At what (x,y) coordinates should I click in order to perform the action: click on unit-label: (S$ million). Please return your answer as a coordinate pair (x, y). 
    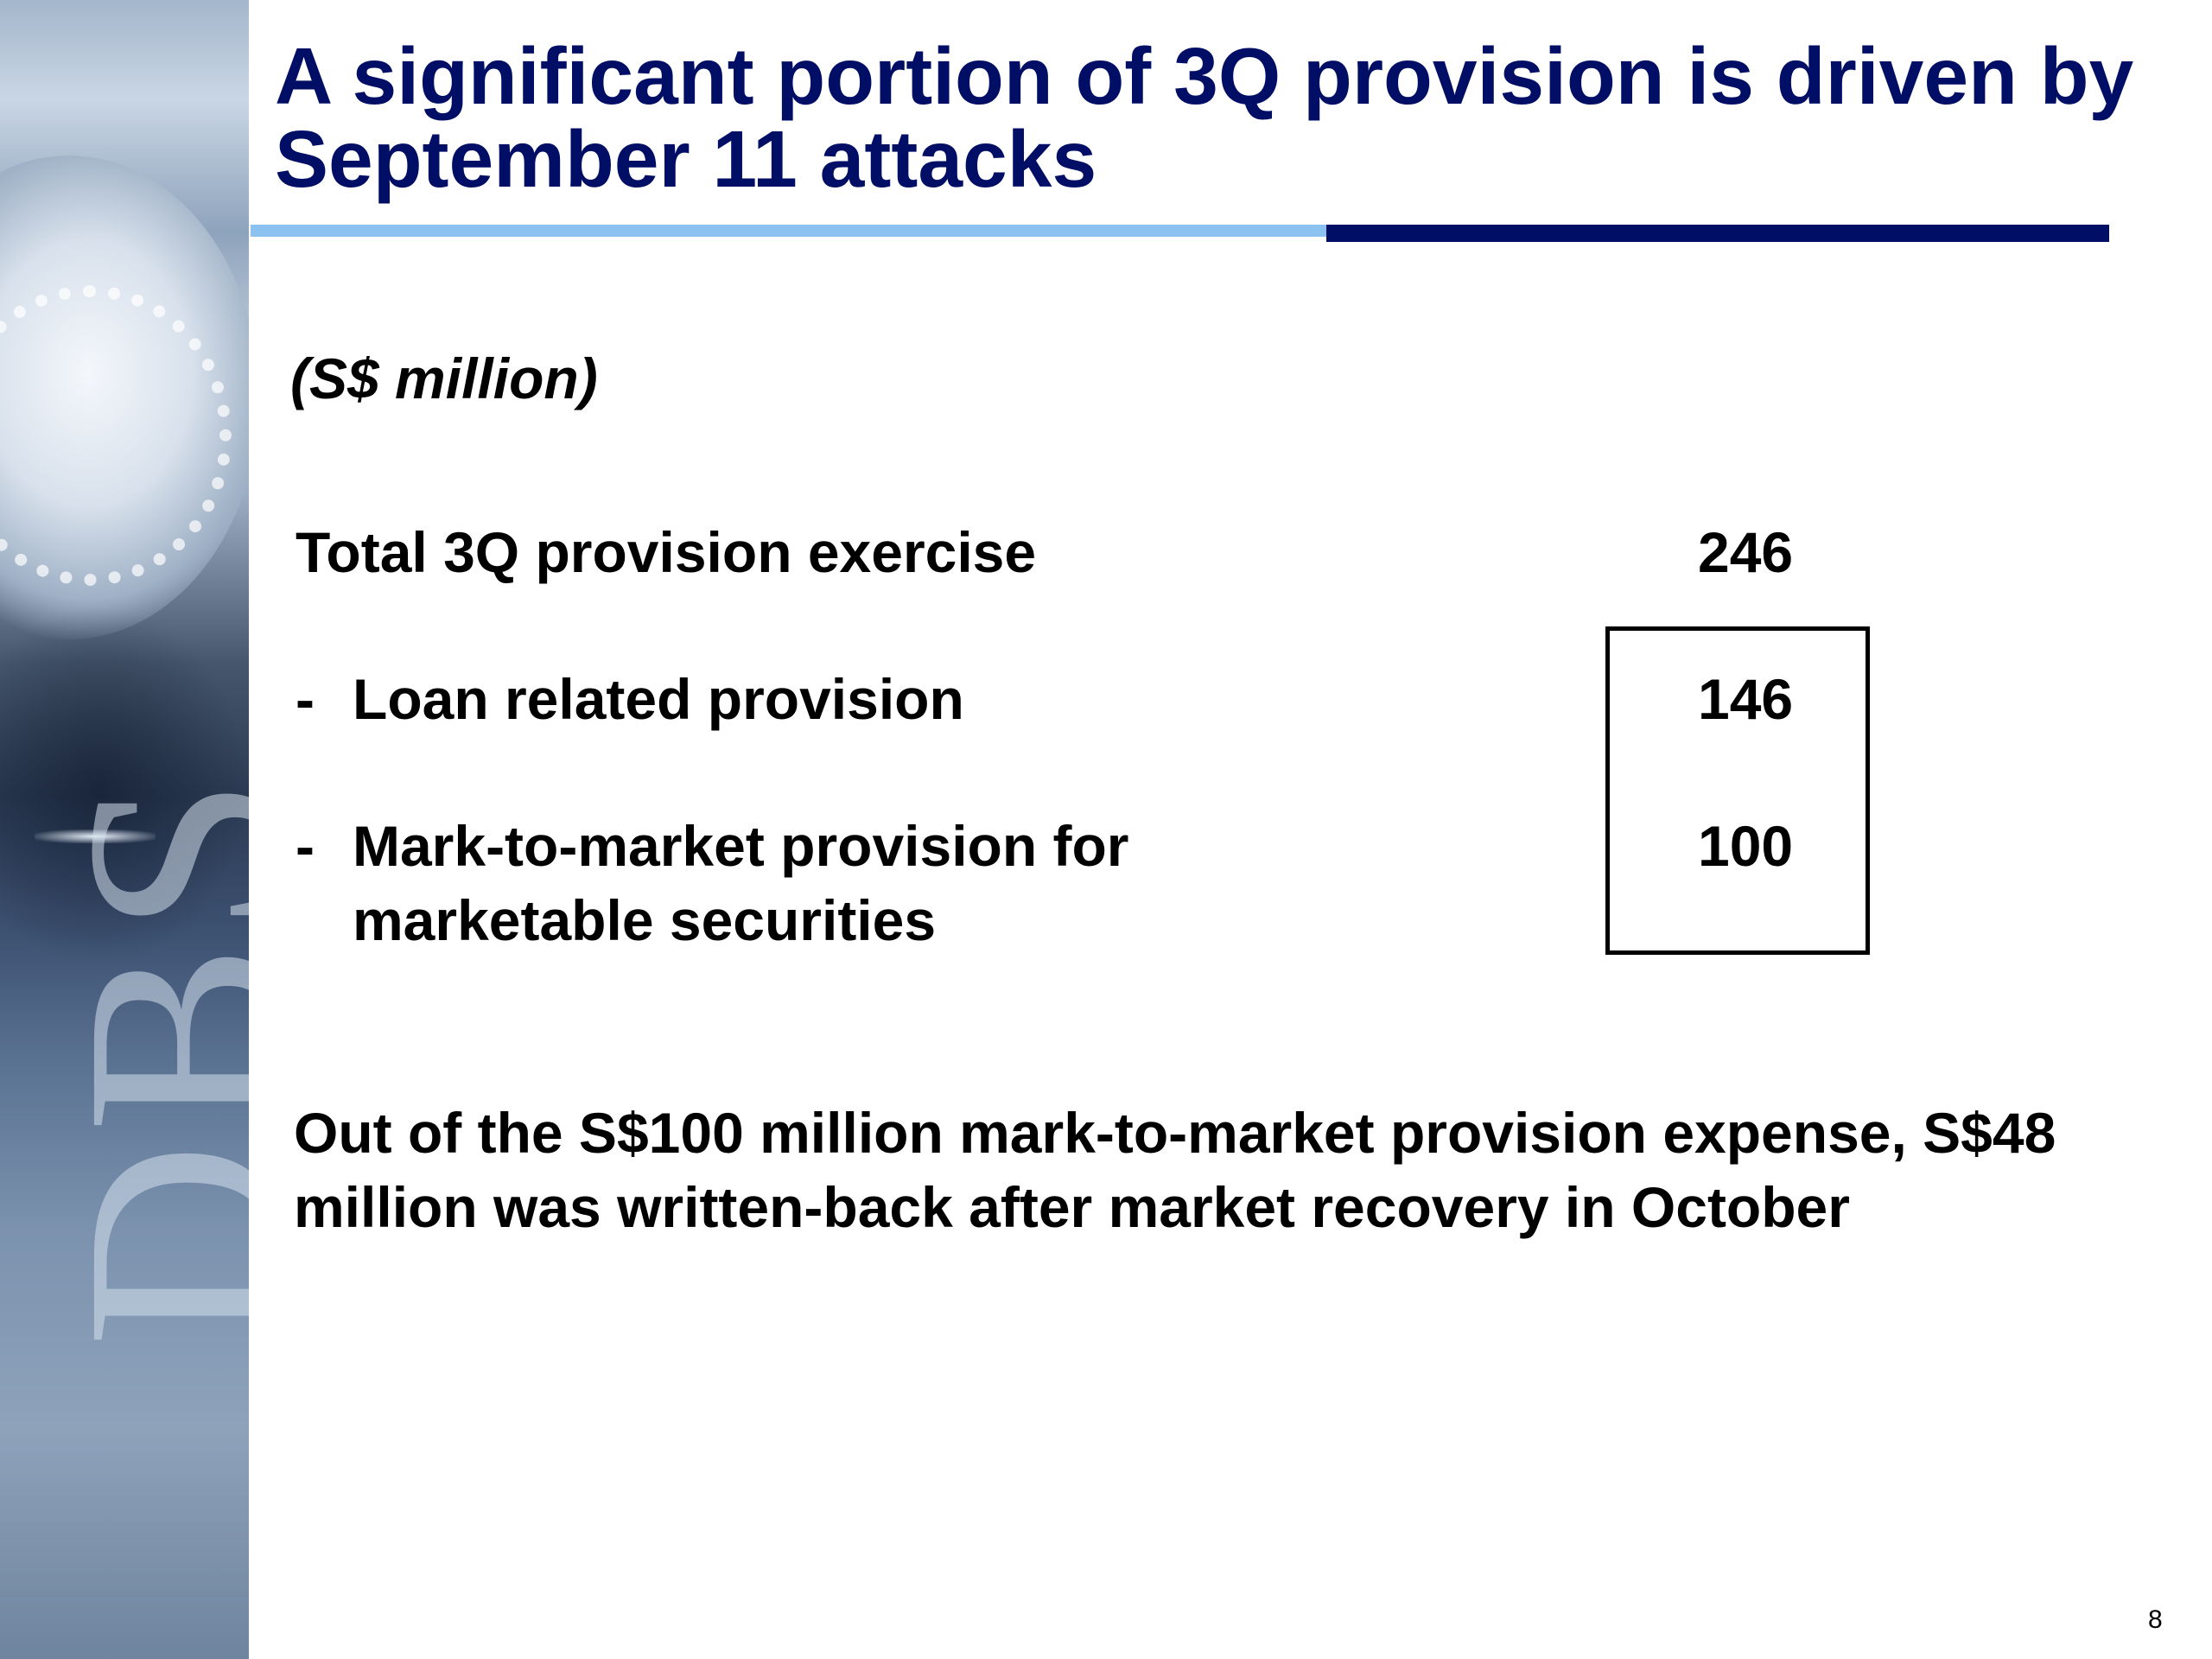
    Looking at the image, I should click on (444, 378).